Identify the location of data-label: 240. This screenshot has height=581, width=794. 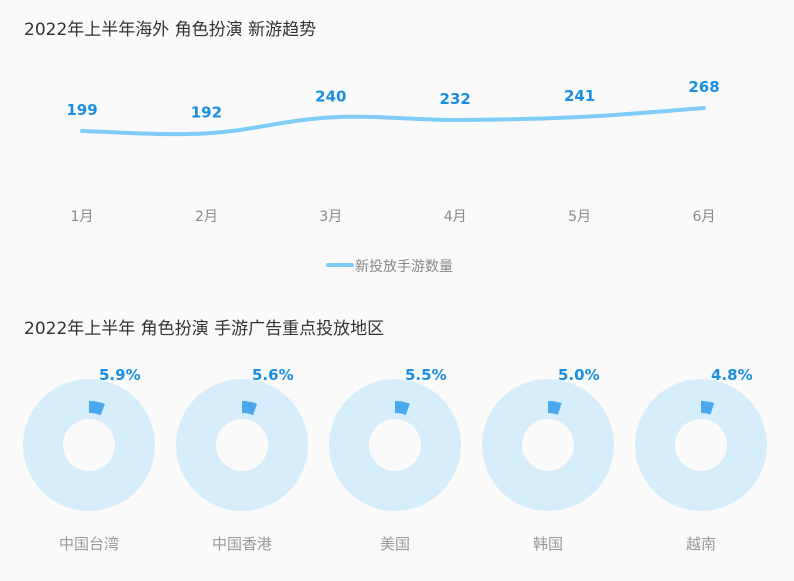
(330, 96).